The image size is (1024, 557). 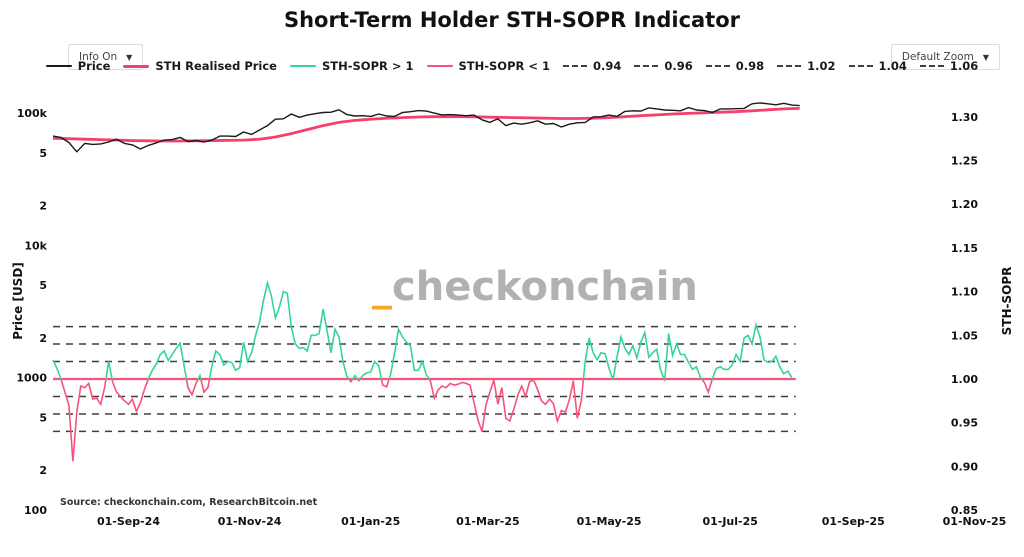 What do you see at coordinates (512, 20) in the screenshot?
I see `page-title: Short-Term Holder STH-SOPR Indicator` at bounding box center [512, 20].